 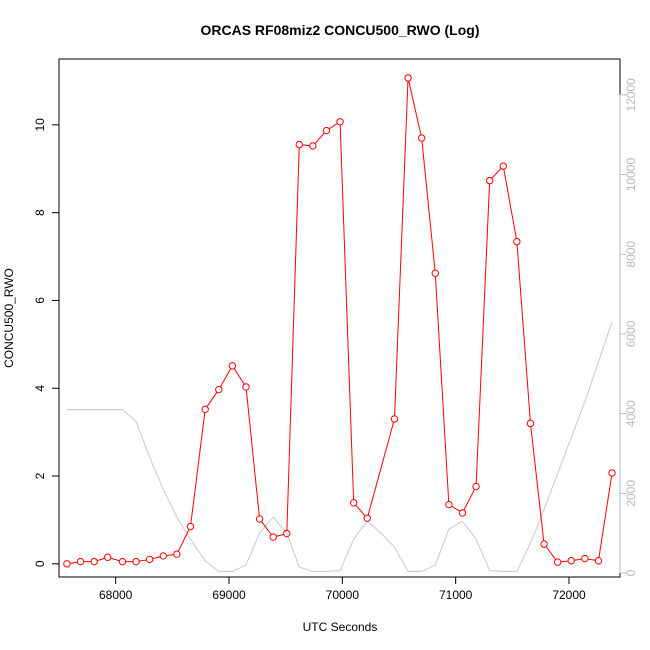 What do you see at coordinates (46, 342) in the screenshot?
I see `y-axis: 0 2 4 6 8 10` at bounding box center [46, 342].